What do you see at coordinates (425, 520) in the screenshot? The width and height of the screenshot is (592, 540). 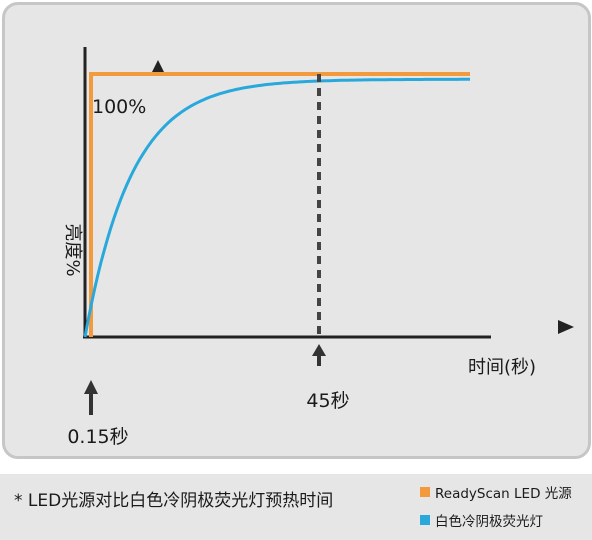 I see `legend-swatch-ccfl` at bounding box center [425, 520].